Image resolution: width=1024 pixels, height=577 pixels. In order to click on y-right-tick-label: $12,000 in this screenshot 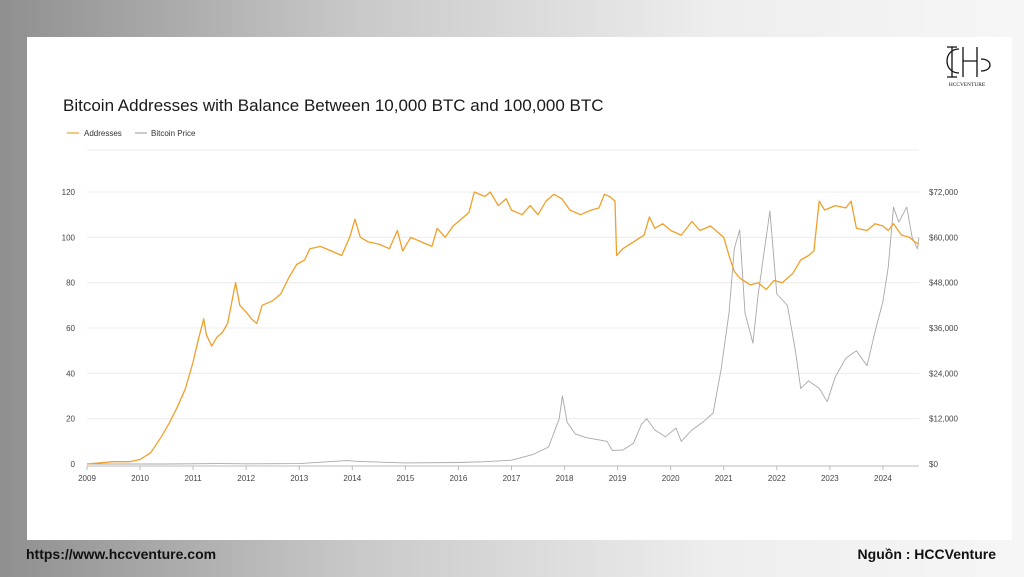, I will do `click(943, 419)`.